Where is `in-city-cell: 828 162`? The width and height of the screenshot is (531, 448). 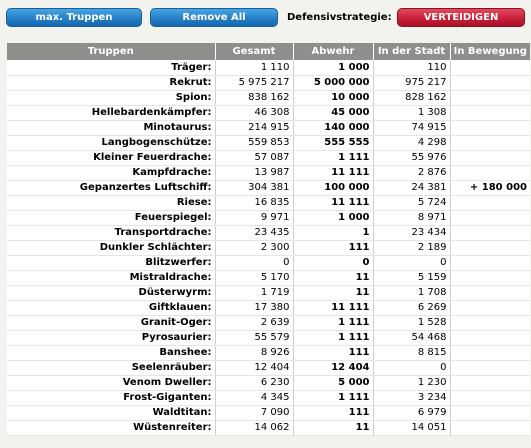 in-city-cell: 828 162 is located at coordinates (412, 98).